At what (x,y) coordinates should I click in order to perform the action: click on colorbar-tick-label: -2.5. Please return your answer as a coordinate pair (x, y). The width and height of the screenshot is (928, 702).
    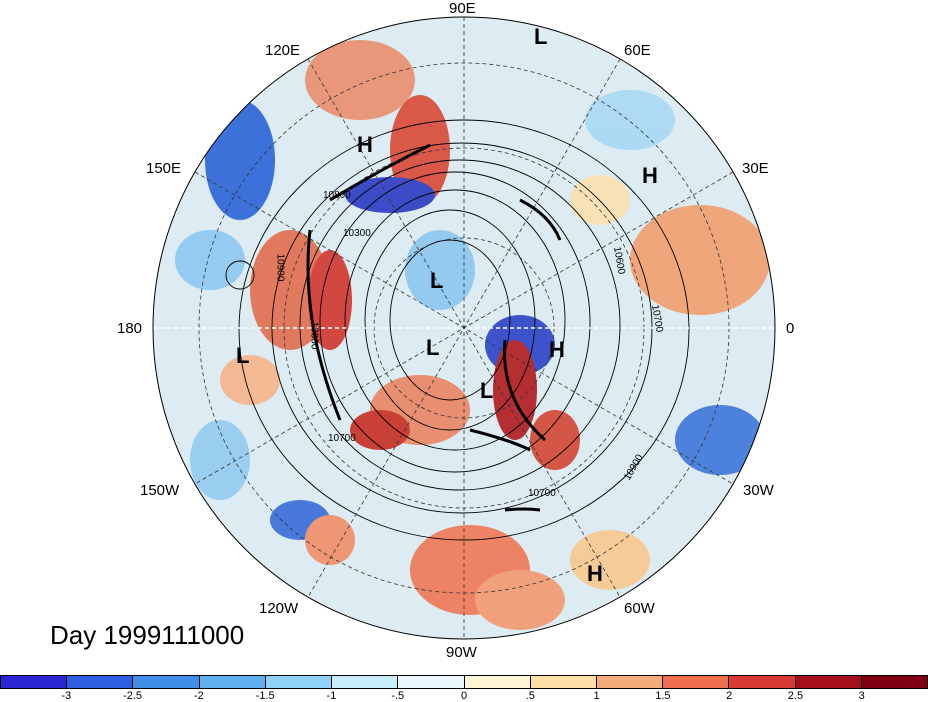
    Looking at the image, I should click on (133, 696).